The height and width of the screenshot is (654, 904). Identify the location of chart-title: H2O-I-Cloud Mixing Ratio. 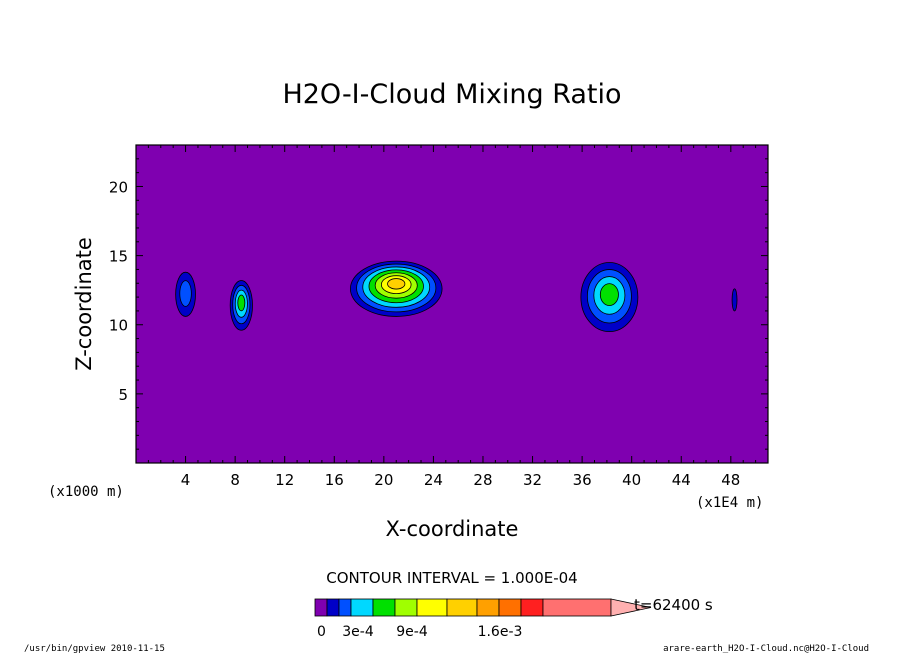
(451, 94).